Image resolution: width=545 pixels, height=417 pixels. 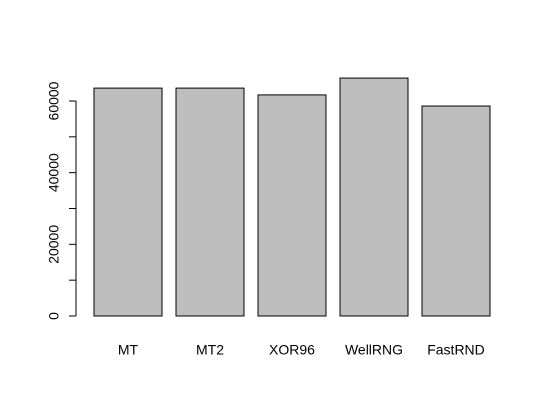 I want to click on y-tick-label: 40000, so click(x=54, y=172).